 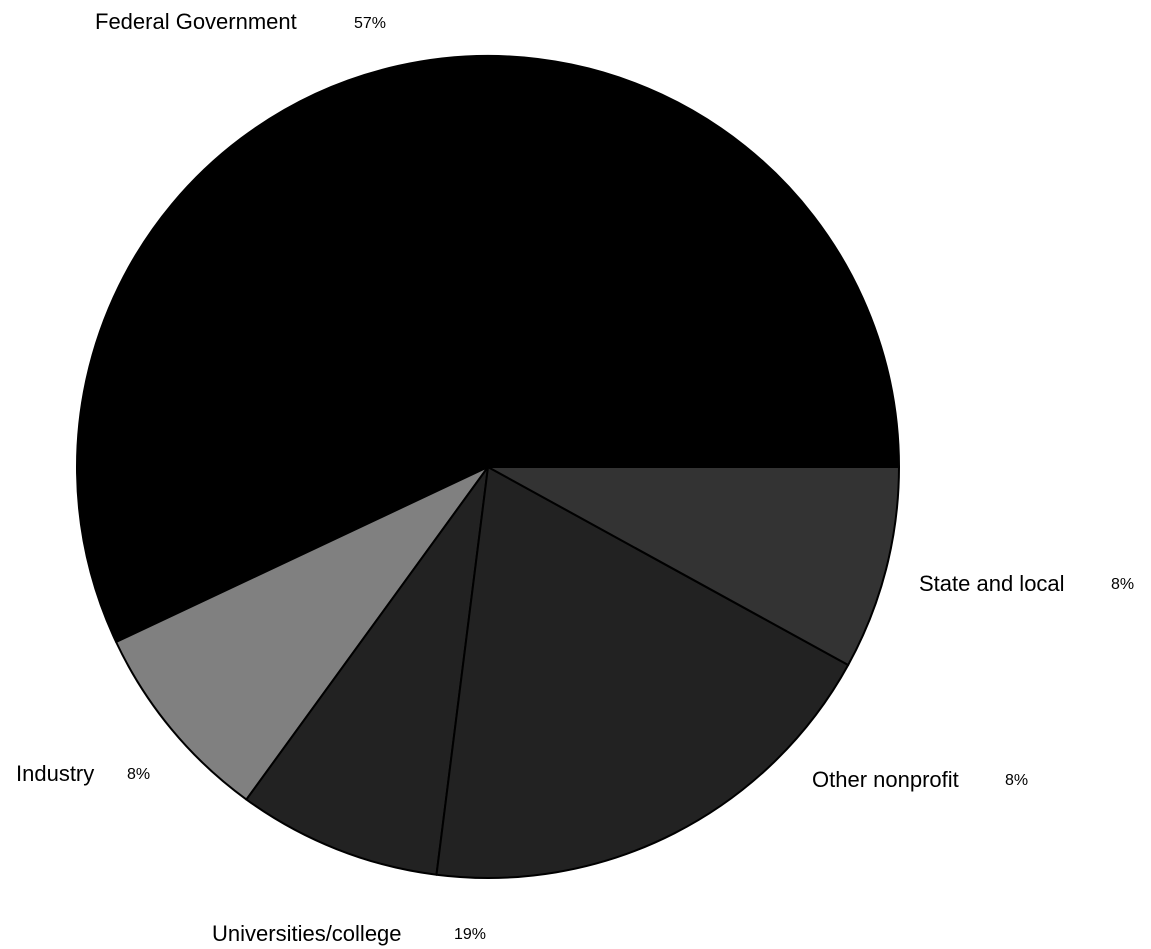 What do you see at coordinates (138, 774) in the screenshot?
I see `pct-industry: 8%` at bounding box center [138, 774].